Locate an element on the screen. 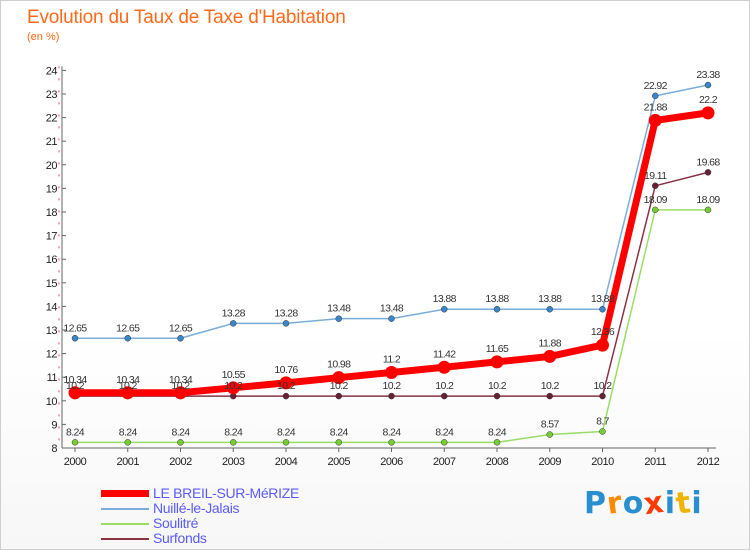 Image resolution: width=750 pixels, height=551 pixels. y-tick-label: 12 is located at coordinates (52, 355).